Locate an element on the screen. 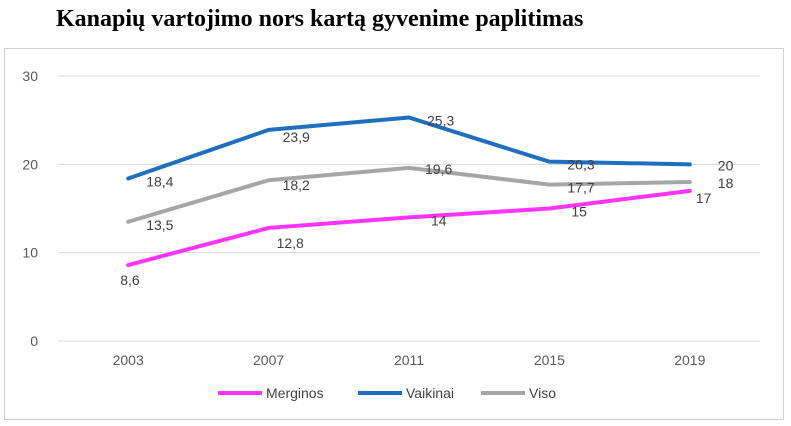 The image size is (791, 426). data-label-merginos: 17 is located at coordinates (704, 198).